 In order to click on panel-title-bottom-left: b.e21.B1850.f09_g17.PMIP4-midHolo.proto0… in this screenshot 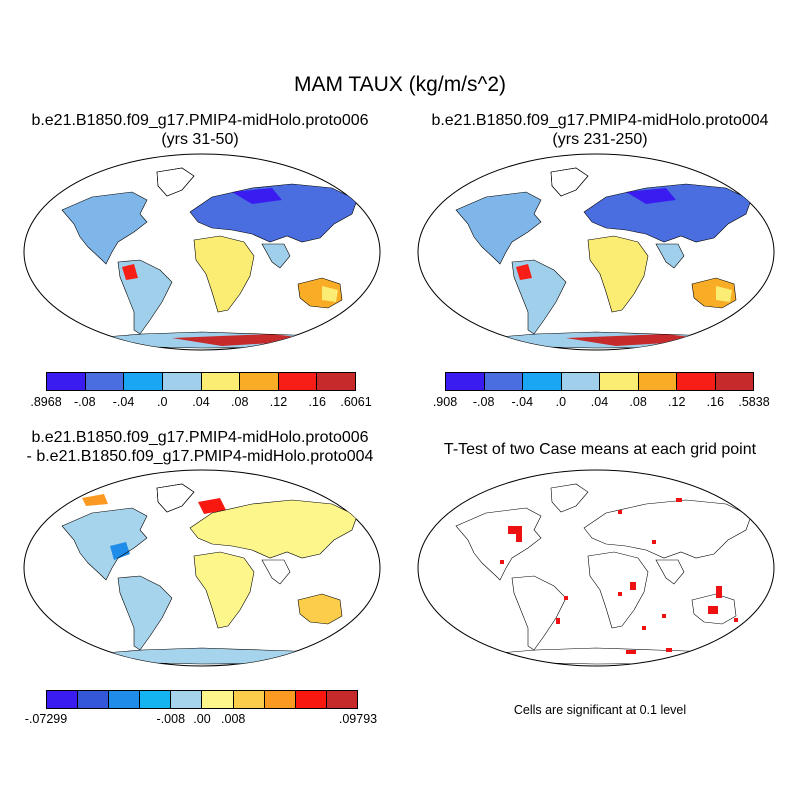, I will do `click(200, 447)`.